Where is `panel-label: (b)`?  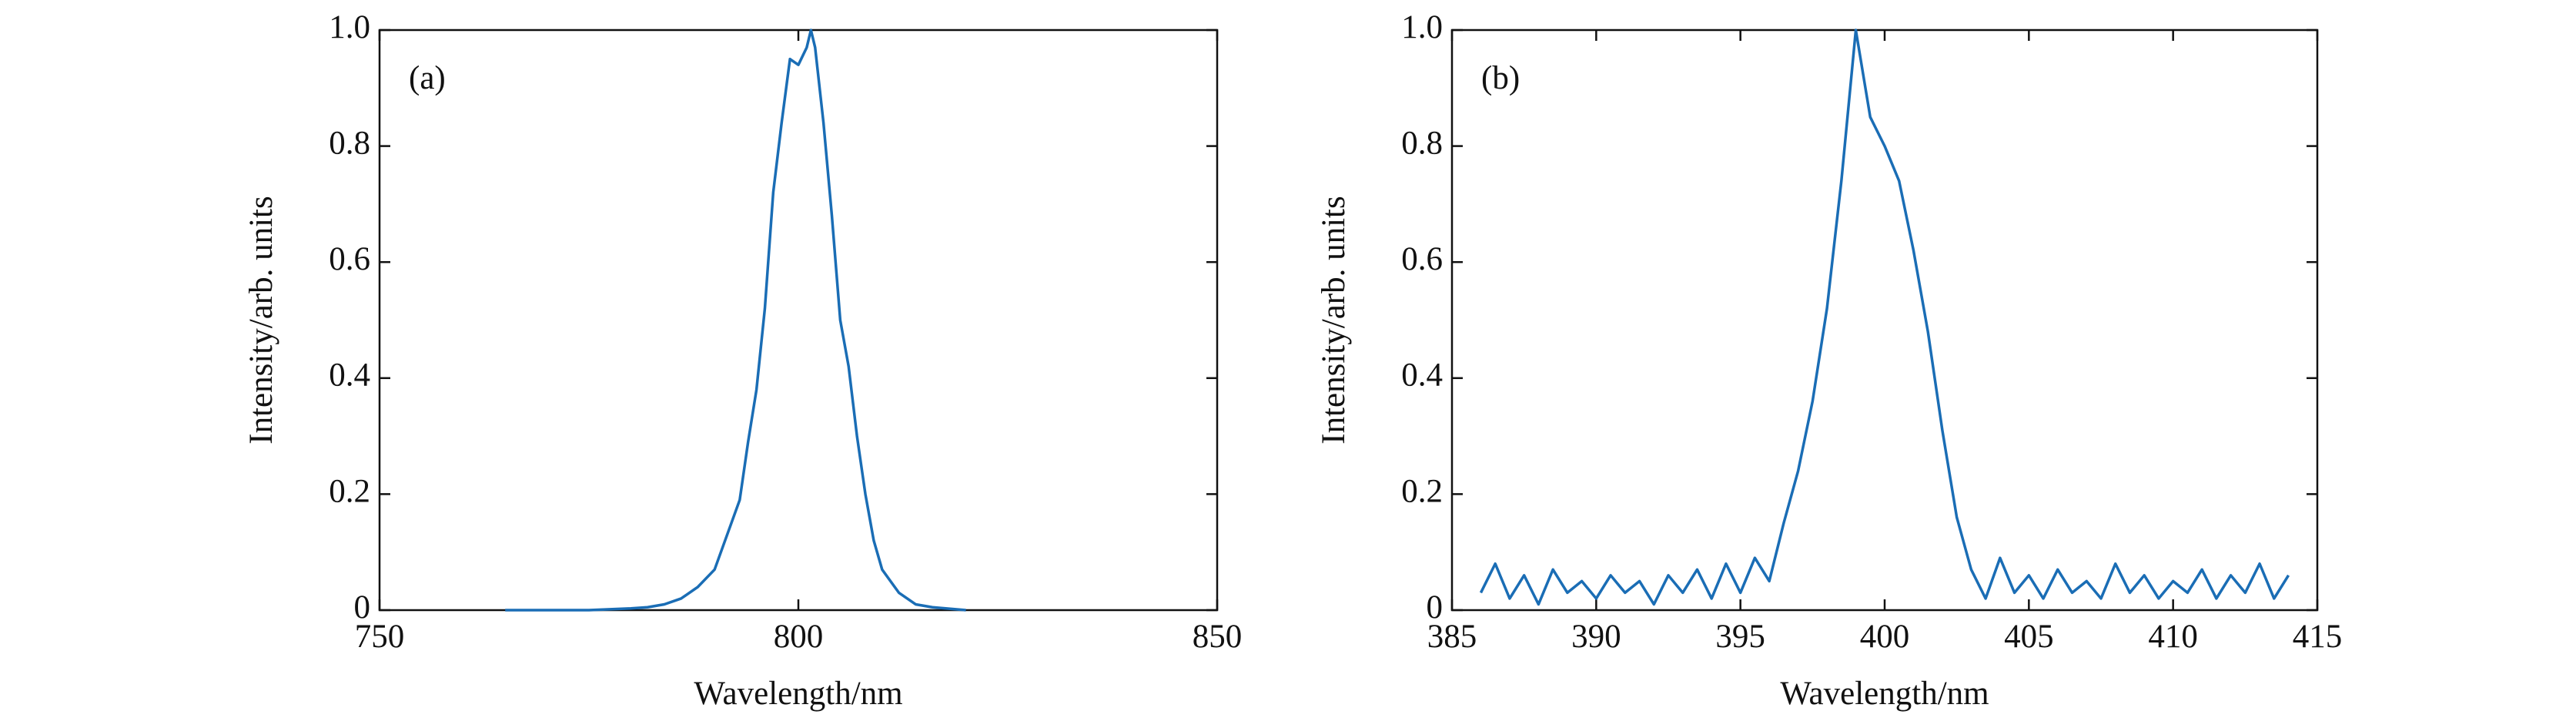
panel-label: (b) is located at coordinates (1500, 78).